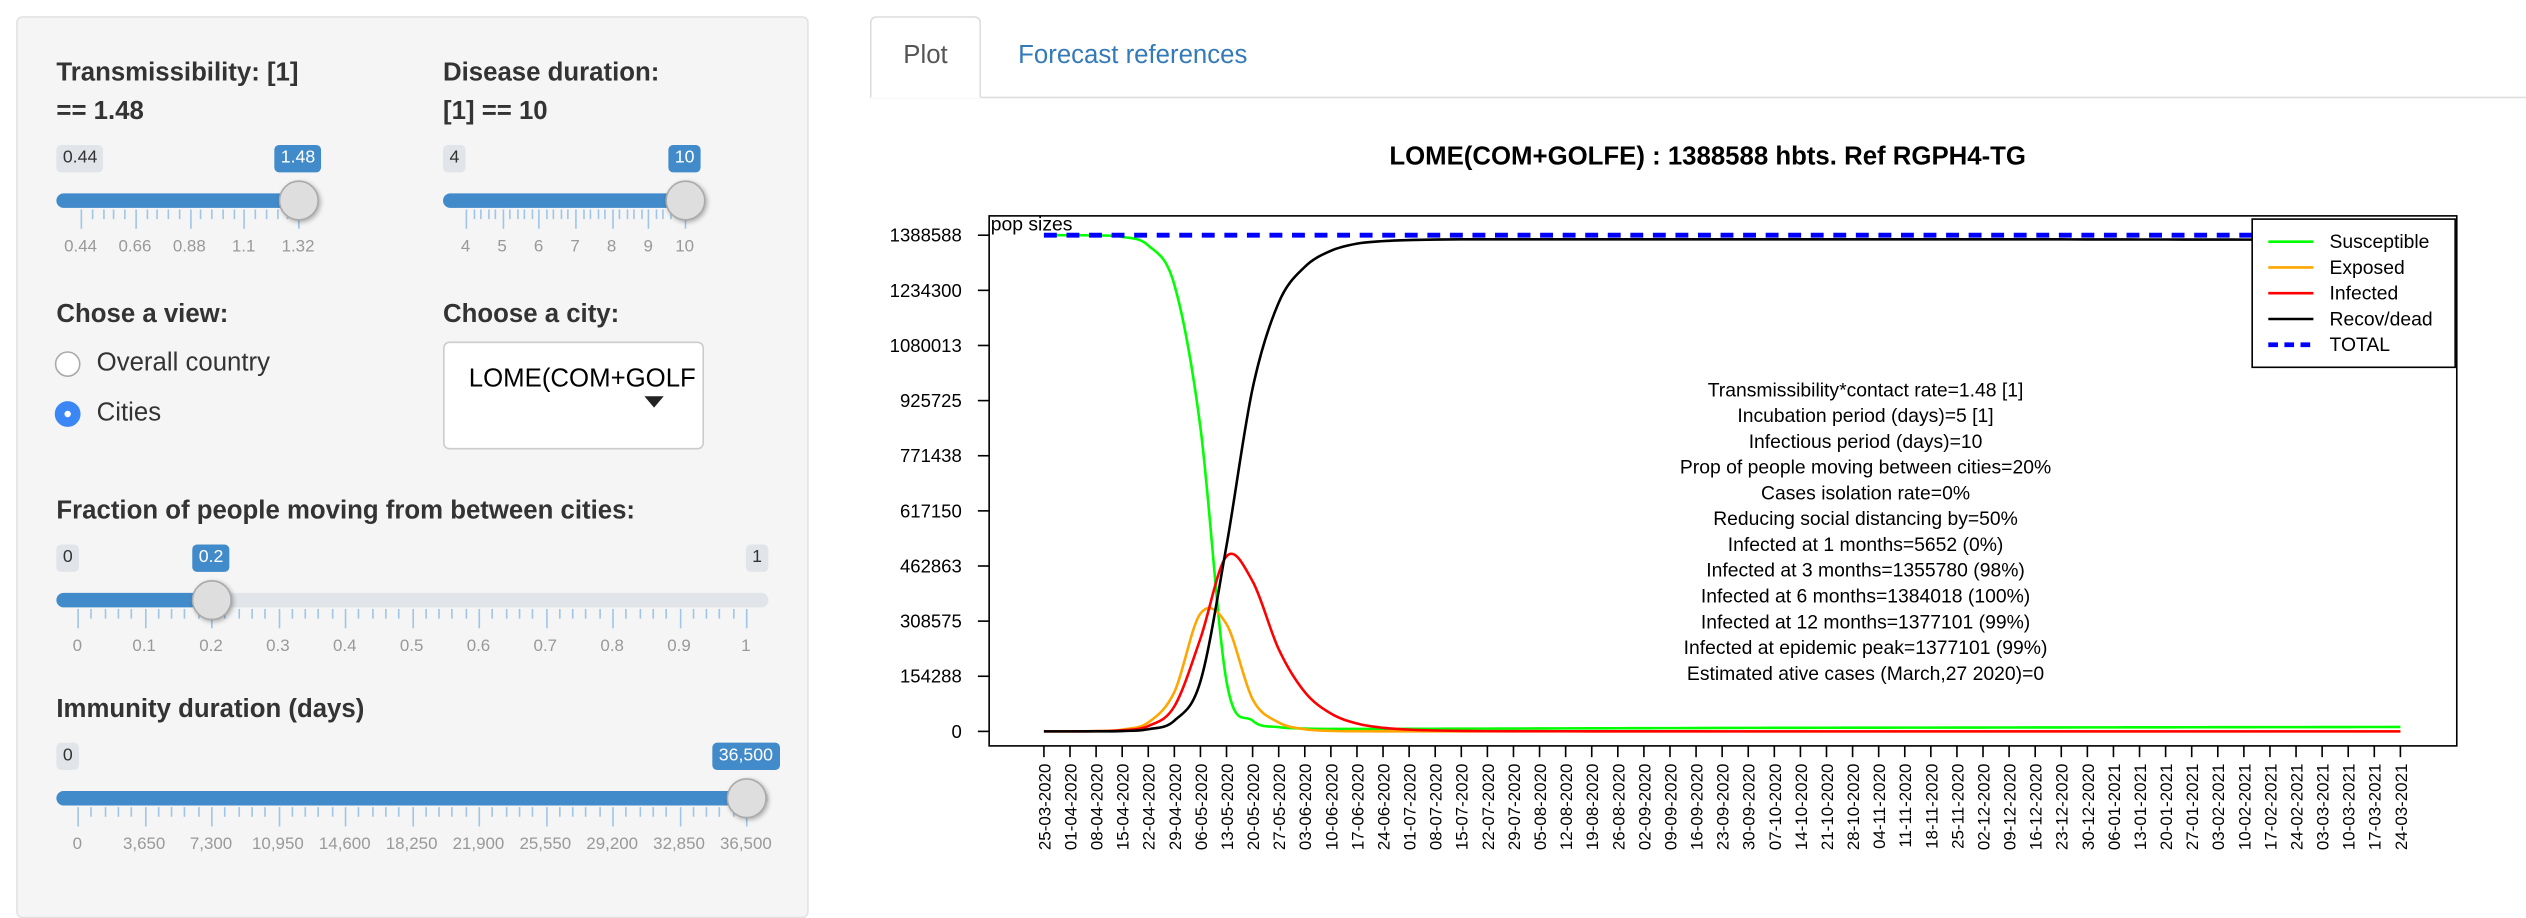  What do you see at coordinates (1697, 807) in the screenshot?
I see `x-tick-label: 16-09-2020` at bounding box center [1697, 807].